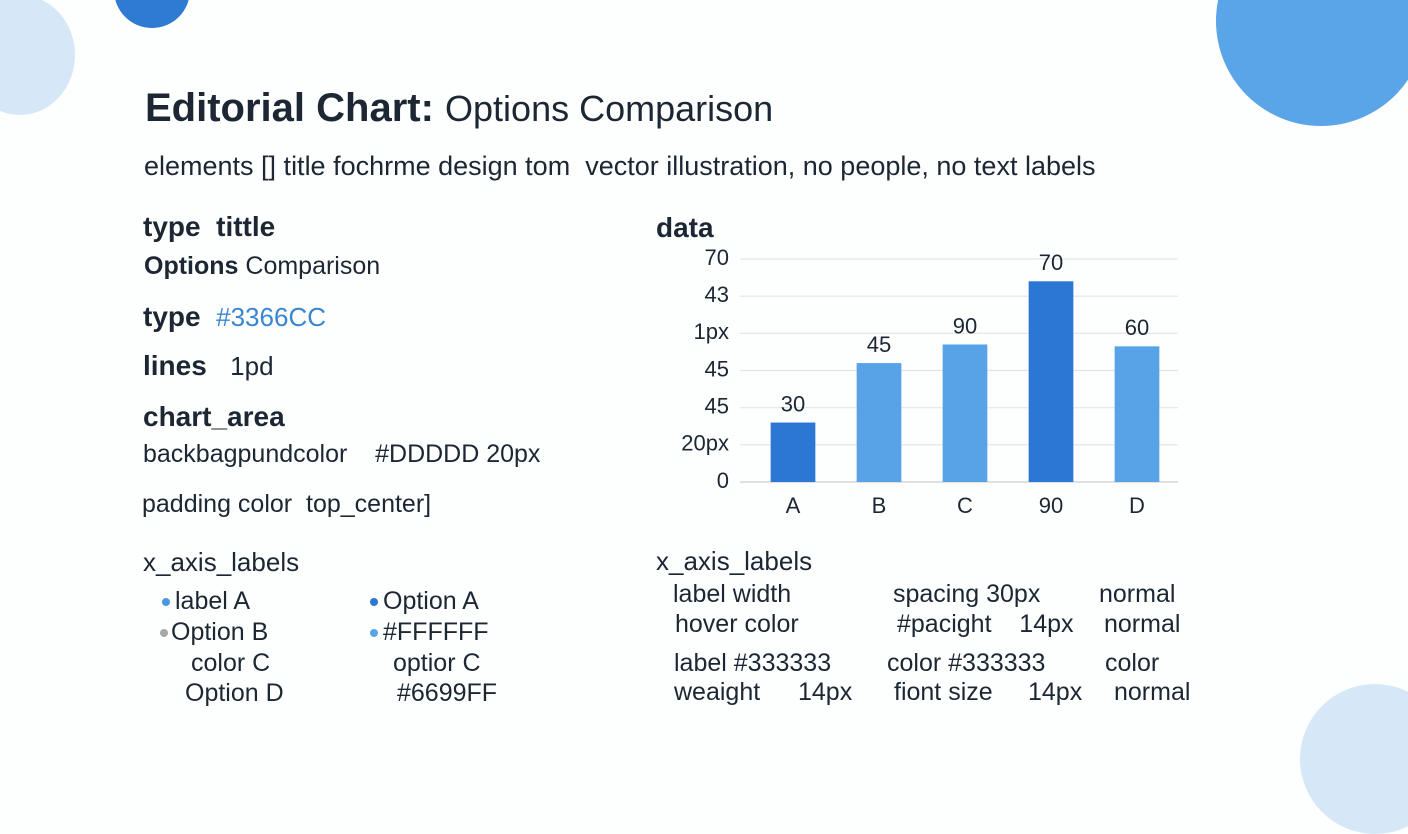 Image resolution: width=1408 pixels, height=834 pixels. I want to click on text: label A, so click(213, 601).